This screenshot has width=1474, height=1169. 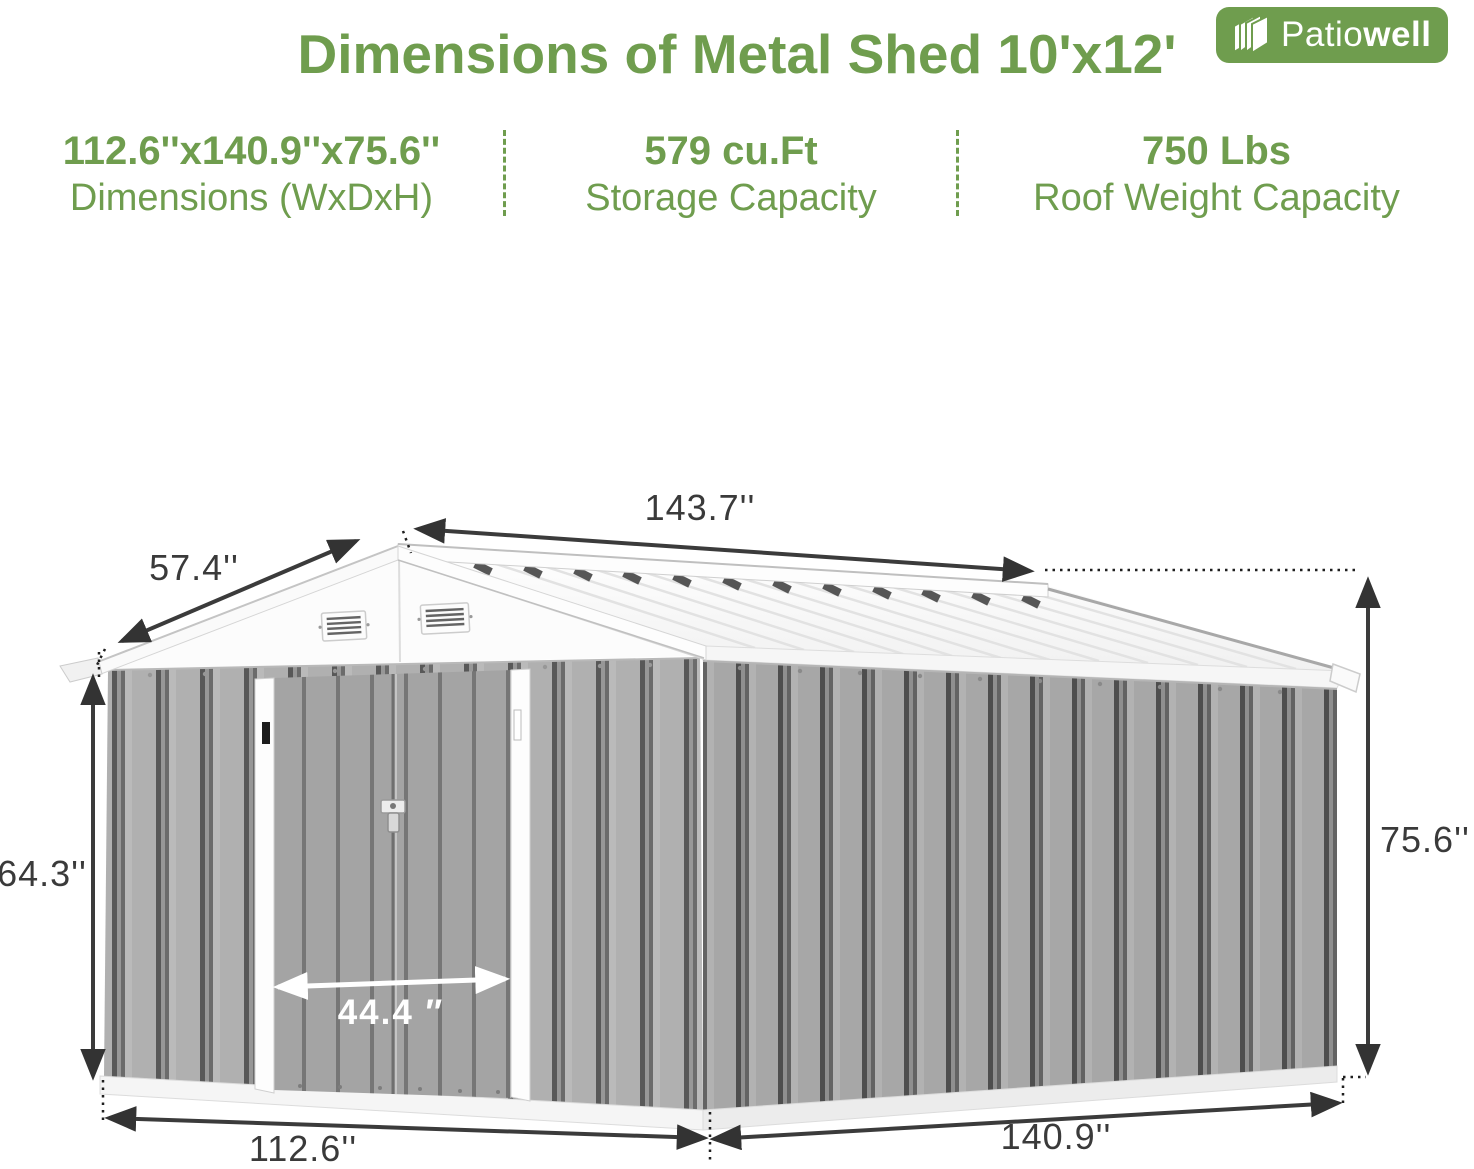 What do you see at coordinates (1196, 630) in the screenshot?
I see `roof-rear-edge` at bounding box center [1196, 630].